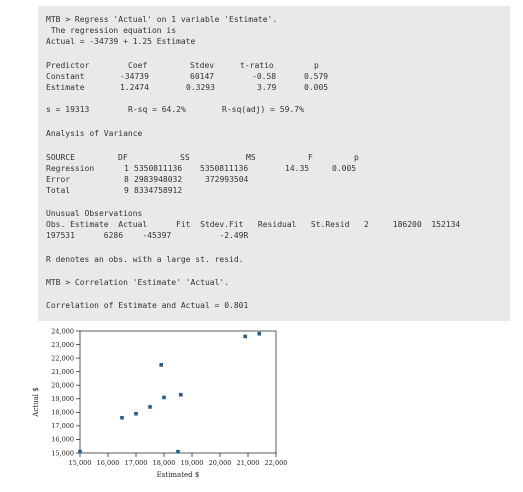 This screenshot has width=523, height=492. Describe the element at coordinates (62, 345) in the screenshot. I see `y-tick-label: 23,000` at that location.